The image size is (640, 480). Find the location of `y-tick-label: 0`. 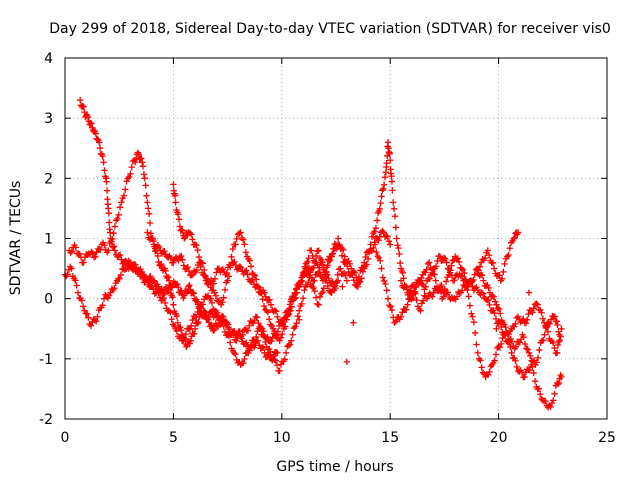

y-tick-label: 0 is located at coordinates (48, 300).